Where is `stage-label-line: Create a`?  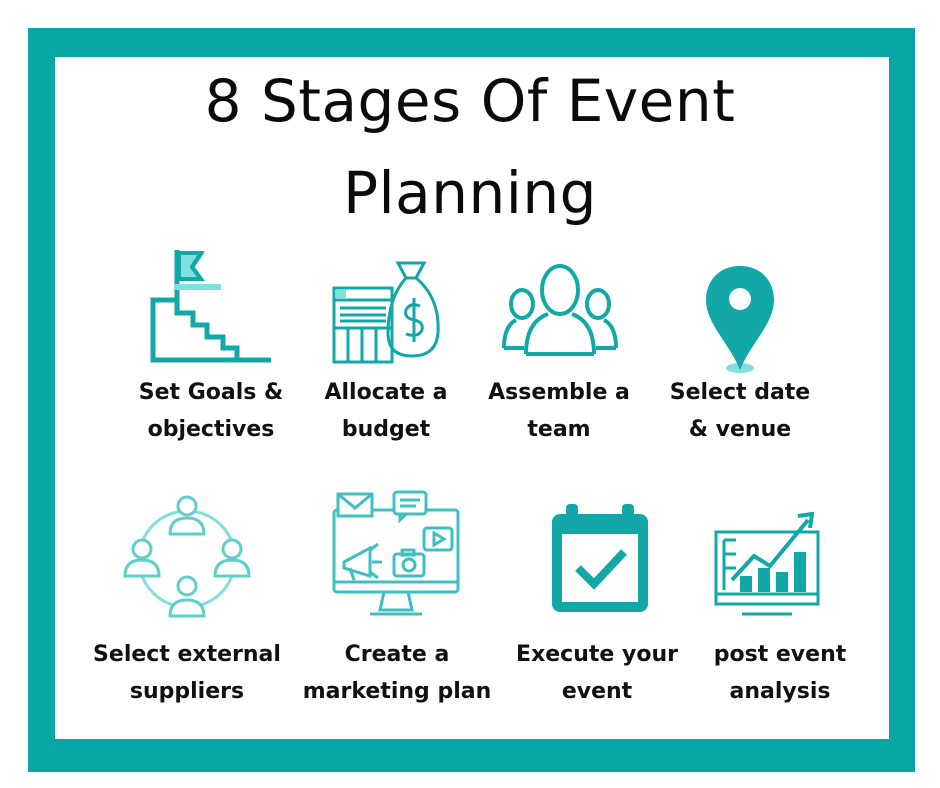
stage-label-line: Create a is located at coordinates (397, 654).